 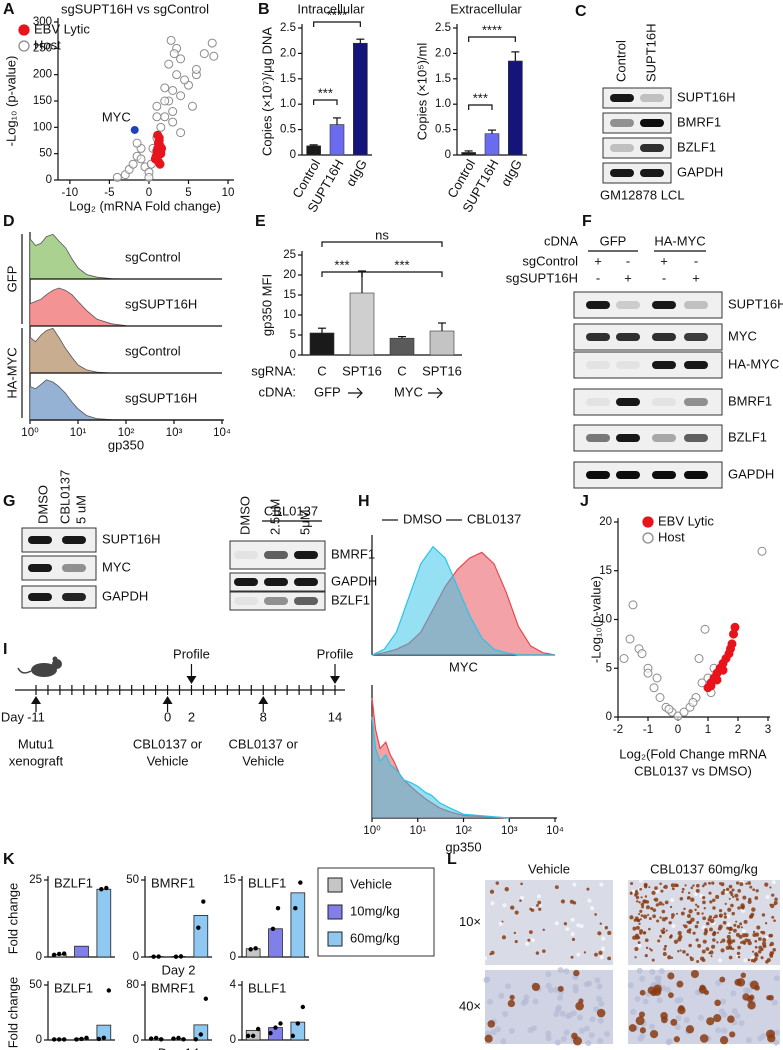 What do you see at coordinates (375, 937) in the screenshot?
I see `legend-label: 60mg/kg` at bounding box center [375, 937].